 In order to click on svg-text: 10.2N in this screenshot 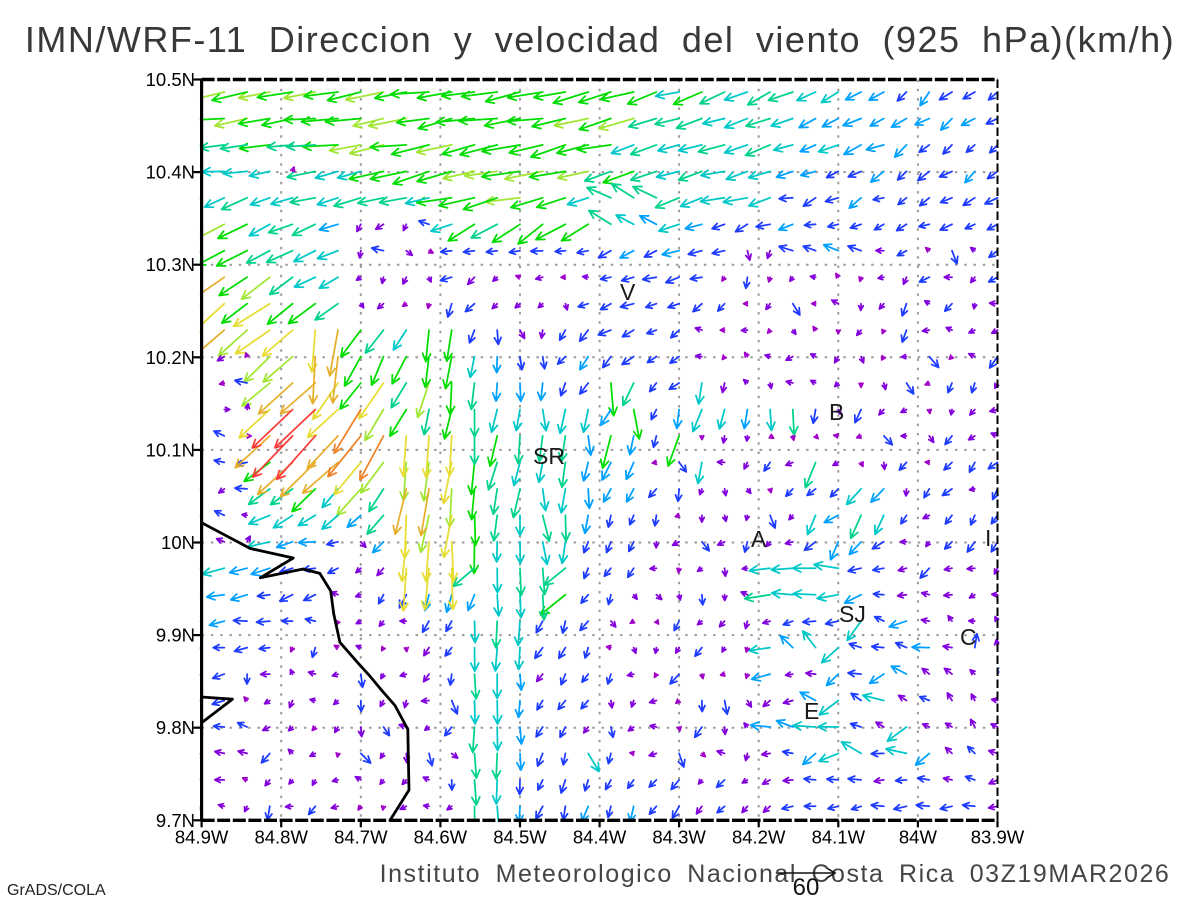, I will do `click(170, 357)`.